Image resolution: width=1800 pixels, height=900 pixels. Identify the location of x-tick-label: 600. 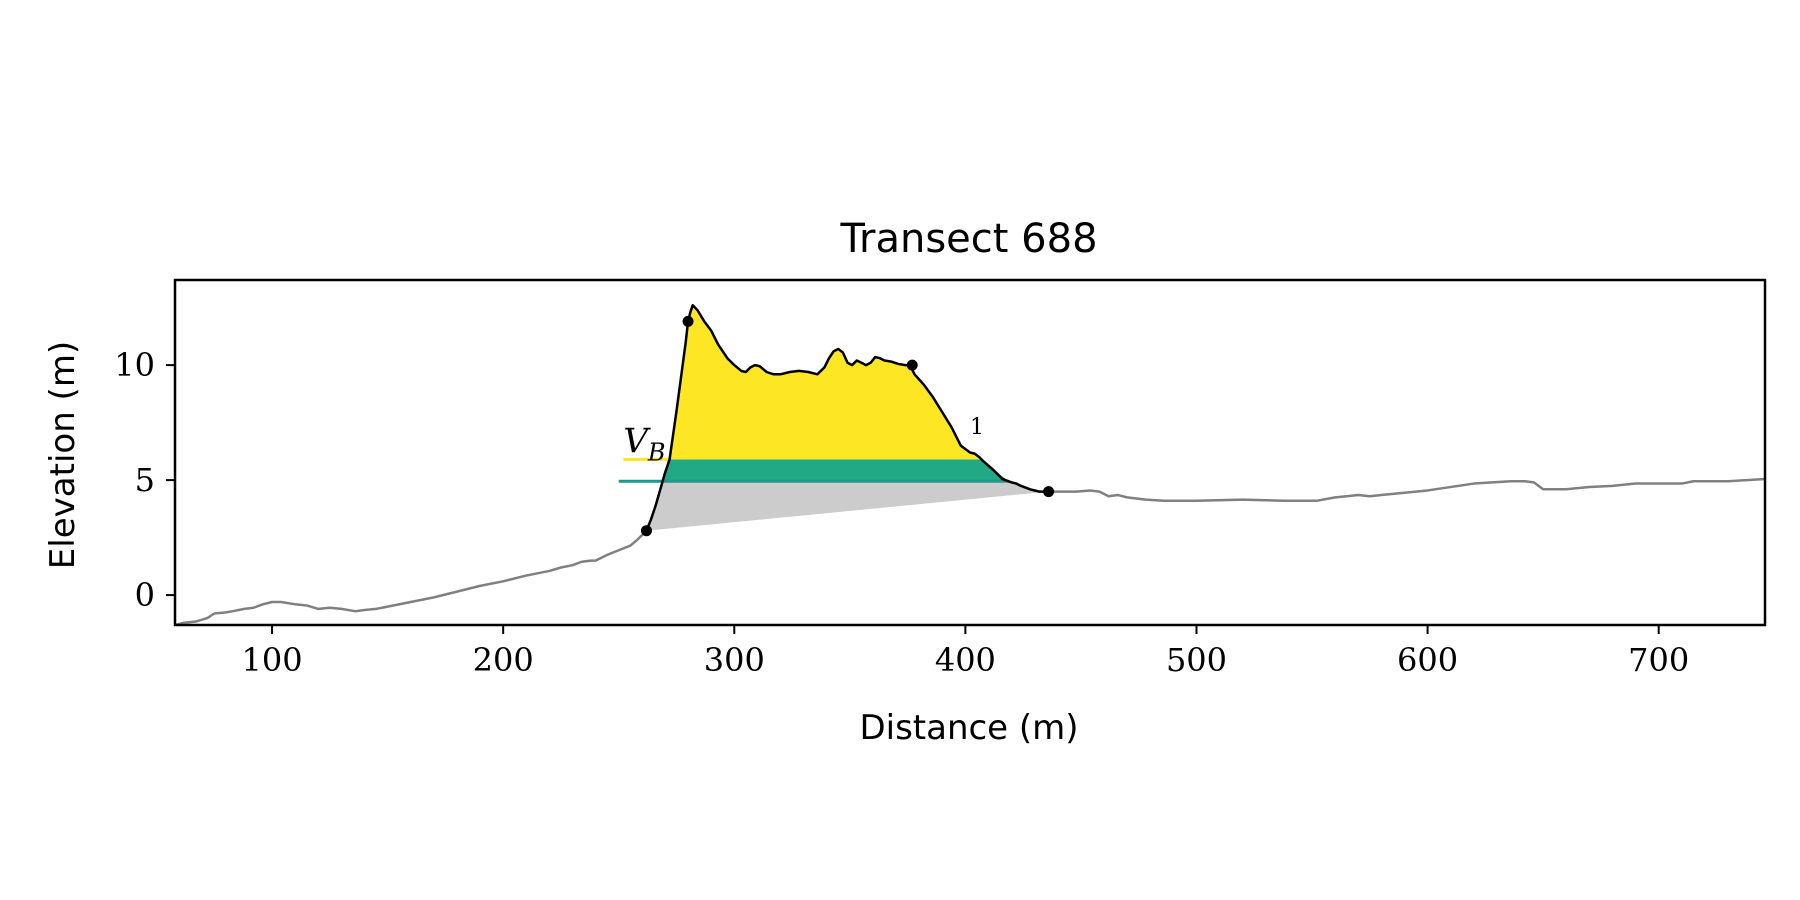
(1427, 660).